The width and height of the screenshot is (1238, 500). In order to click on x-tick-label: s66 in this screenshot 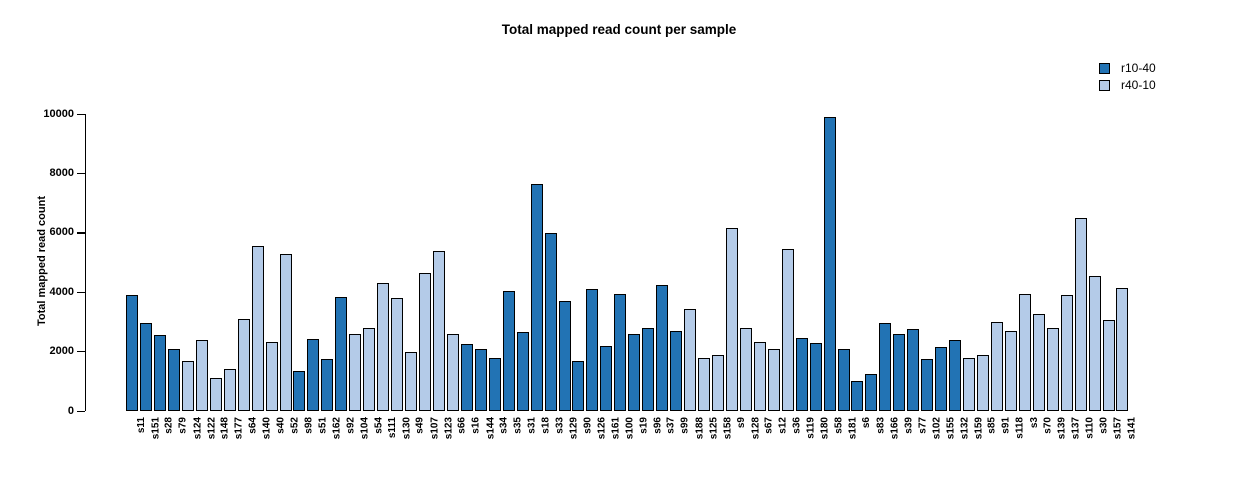, I will do `click(462, 425)`.